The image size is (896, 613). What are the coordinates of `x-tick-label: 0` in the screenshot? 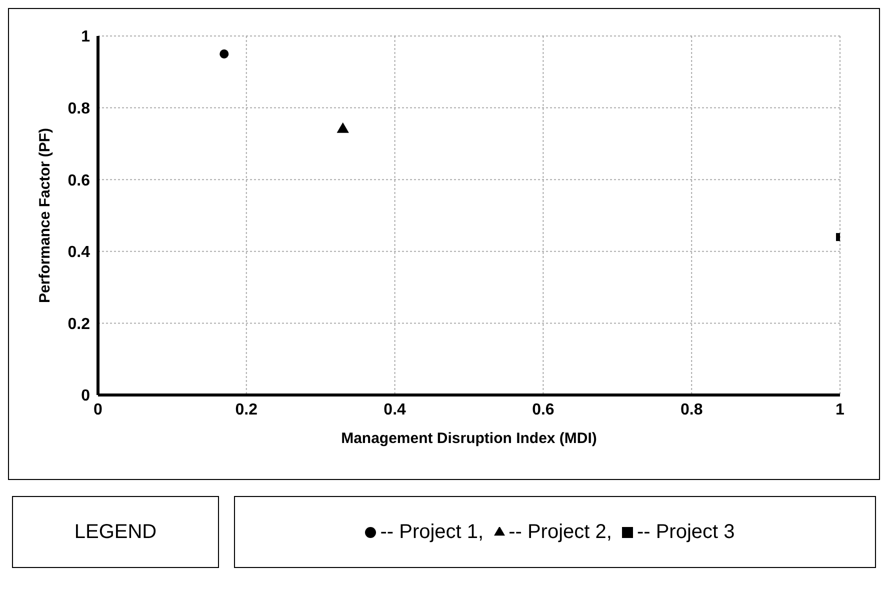 It's located at (98, 409).